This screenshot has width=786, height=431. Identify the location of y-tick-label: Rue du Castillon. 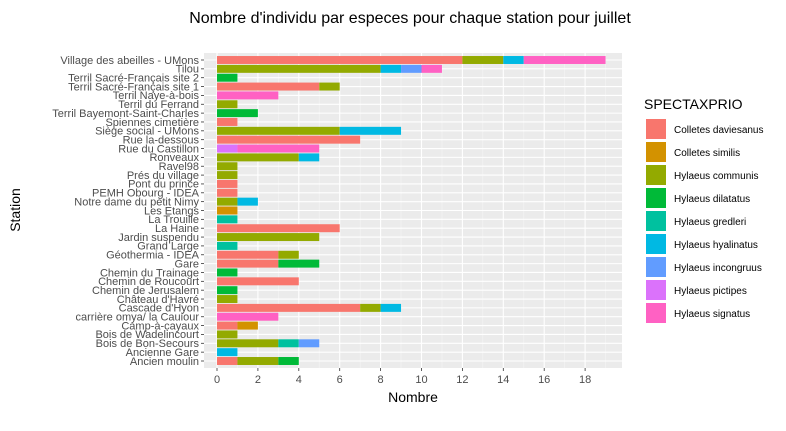
(158, 149).